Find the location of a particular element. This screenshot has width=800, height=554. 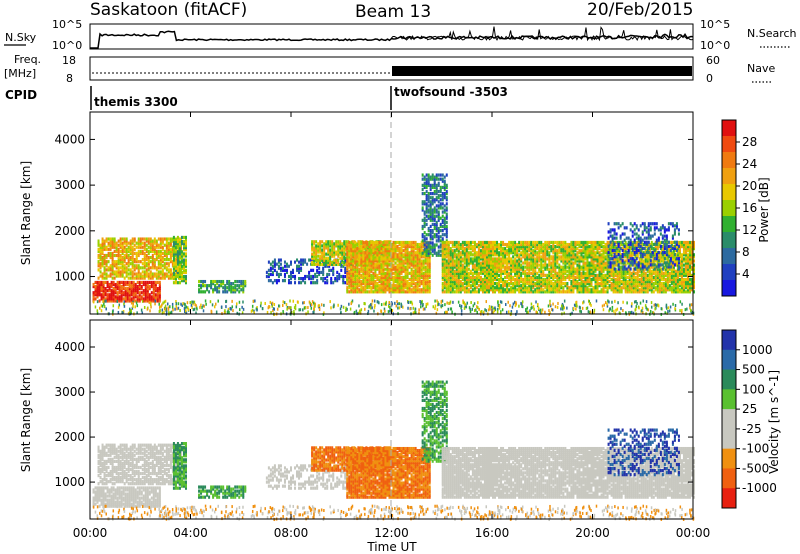

freq-tick-top: 18 is located at coordinates (69, 60).